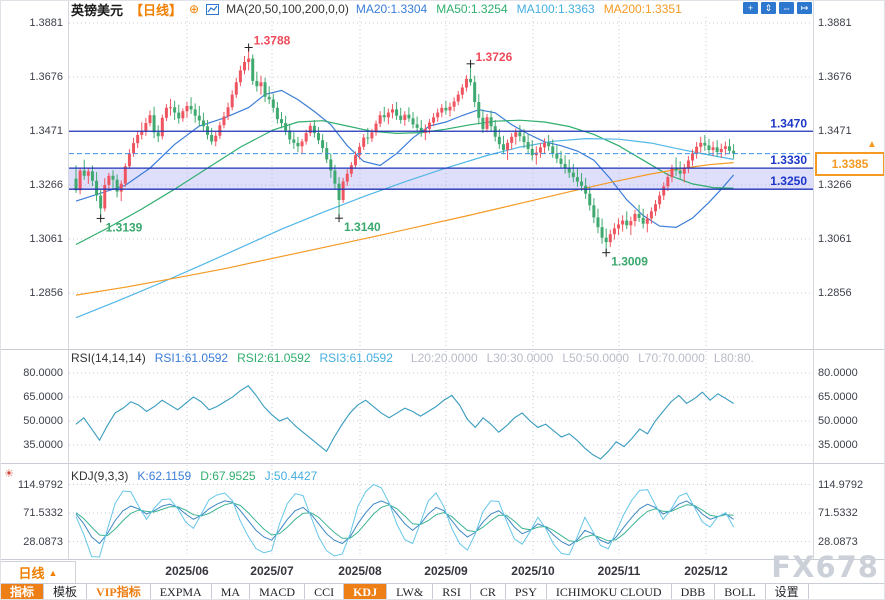  I want to click on main-axis-tick-right: 1.3061, so click(835, 238).